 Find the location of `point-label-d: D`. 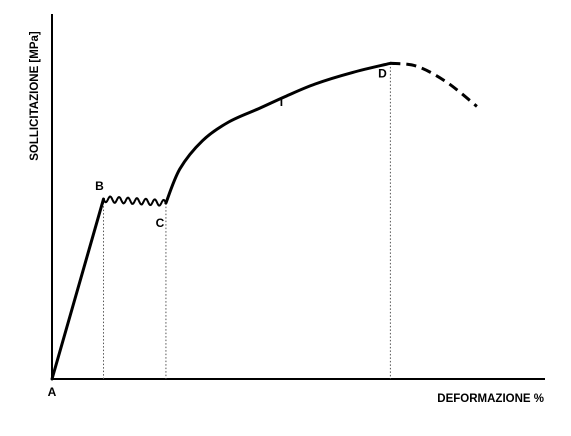

point-label-d: D is located at coordinates (382, 73).